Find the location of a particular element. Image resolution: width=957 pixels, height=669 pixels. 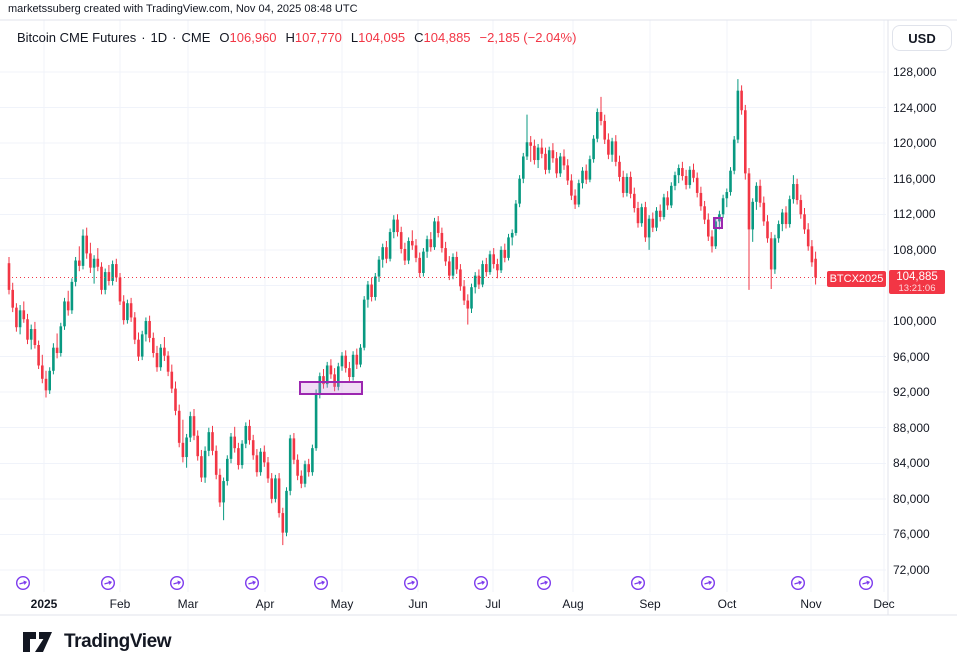

symbol-title: Bitcoin CME Futures is located at coordinates (77, 37).